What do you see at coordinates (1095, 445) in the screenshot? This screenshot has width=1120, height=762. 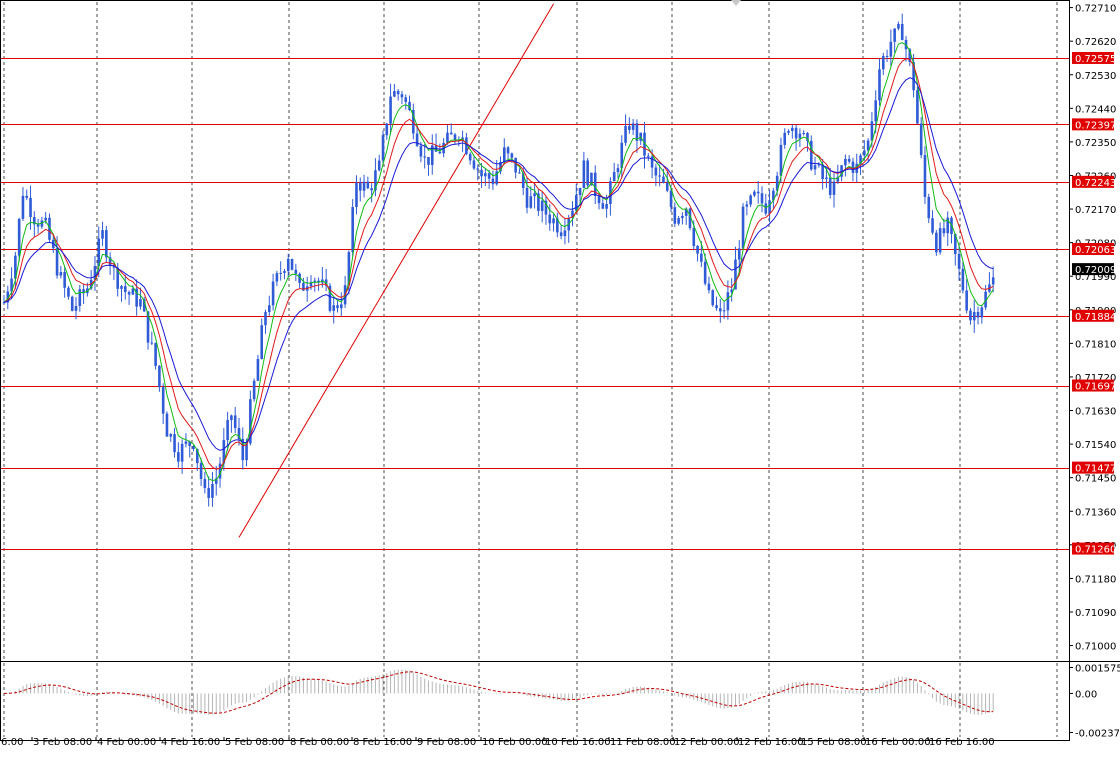 I see `price-tick-label: 0.71540` at bounding box center [1095, 445].